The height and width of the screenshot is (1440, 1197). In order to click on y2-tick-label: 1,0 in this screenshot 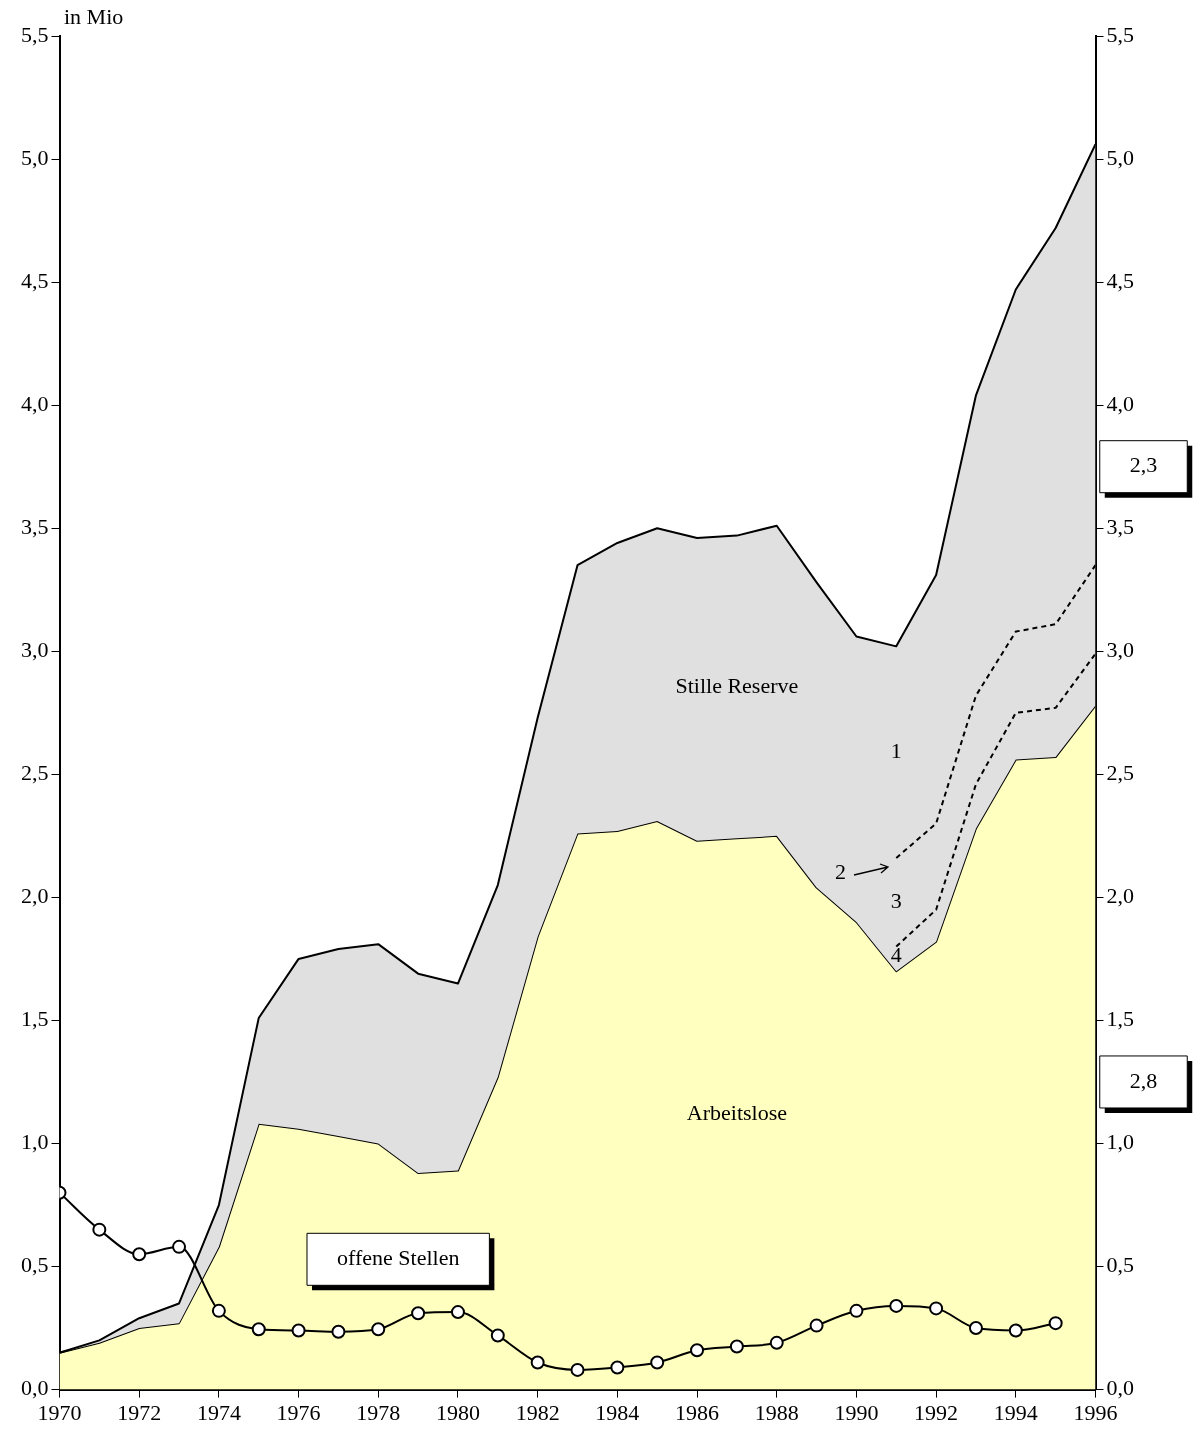, I will do `click(1120, 1142)`.